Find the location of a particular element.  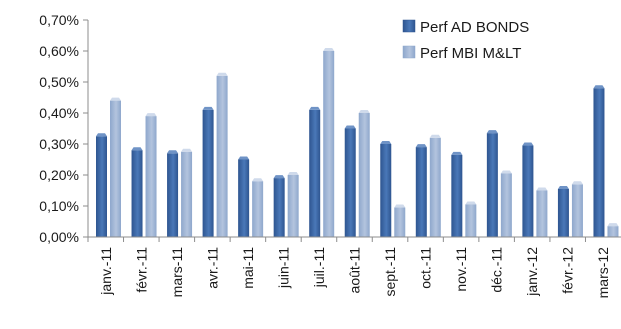

x-tick-label: avr.-11 is located at coordinates (212, 268).